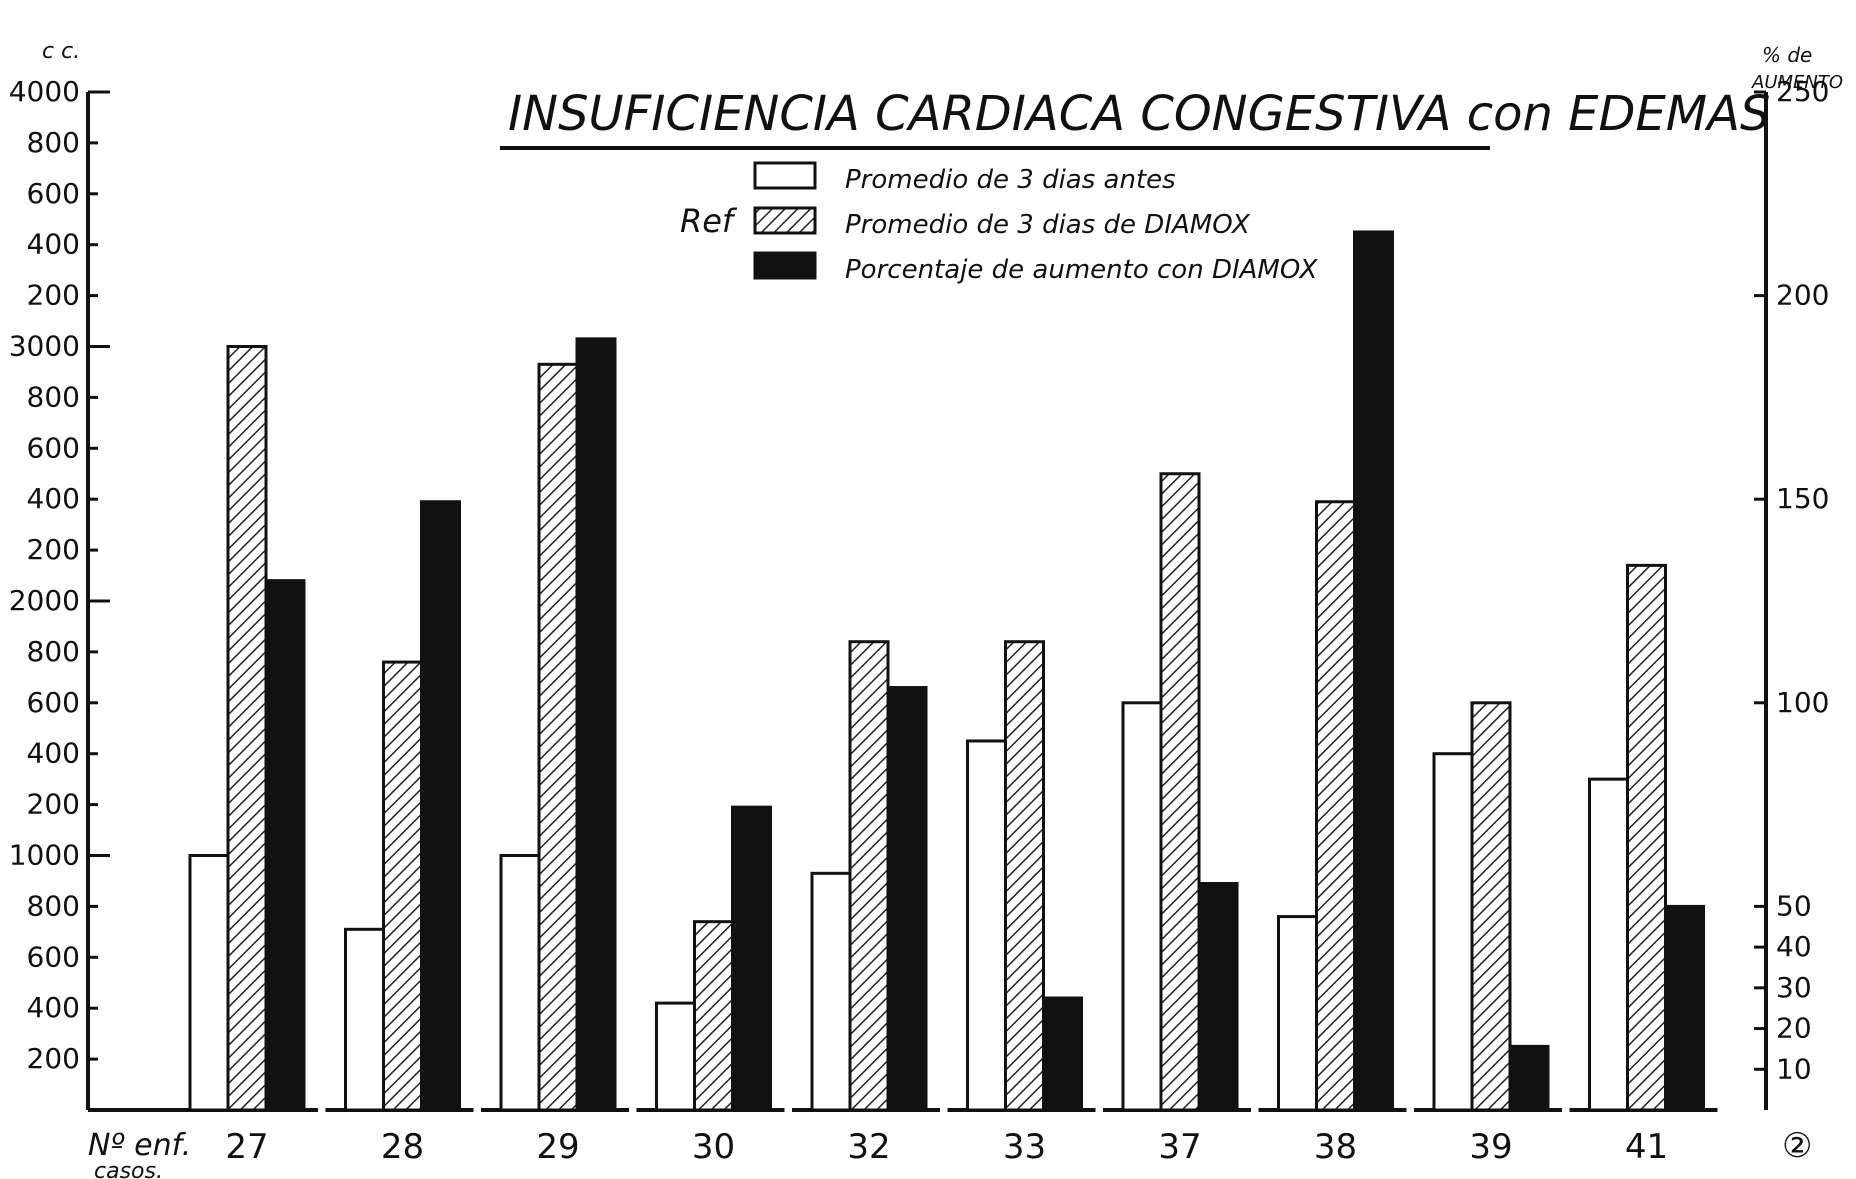 The height and width of the screenshot is (1179, 1856). Describe the element at coordinates (44, 346) in the screenshot. I see `left-tick-label: 3000` at that location.